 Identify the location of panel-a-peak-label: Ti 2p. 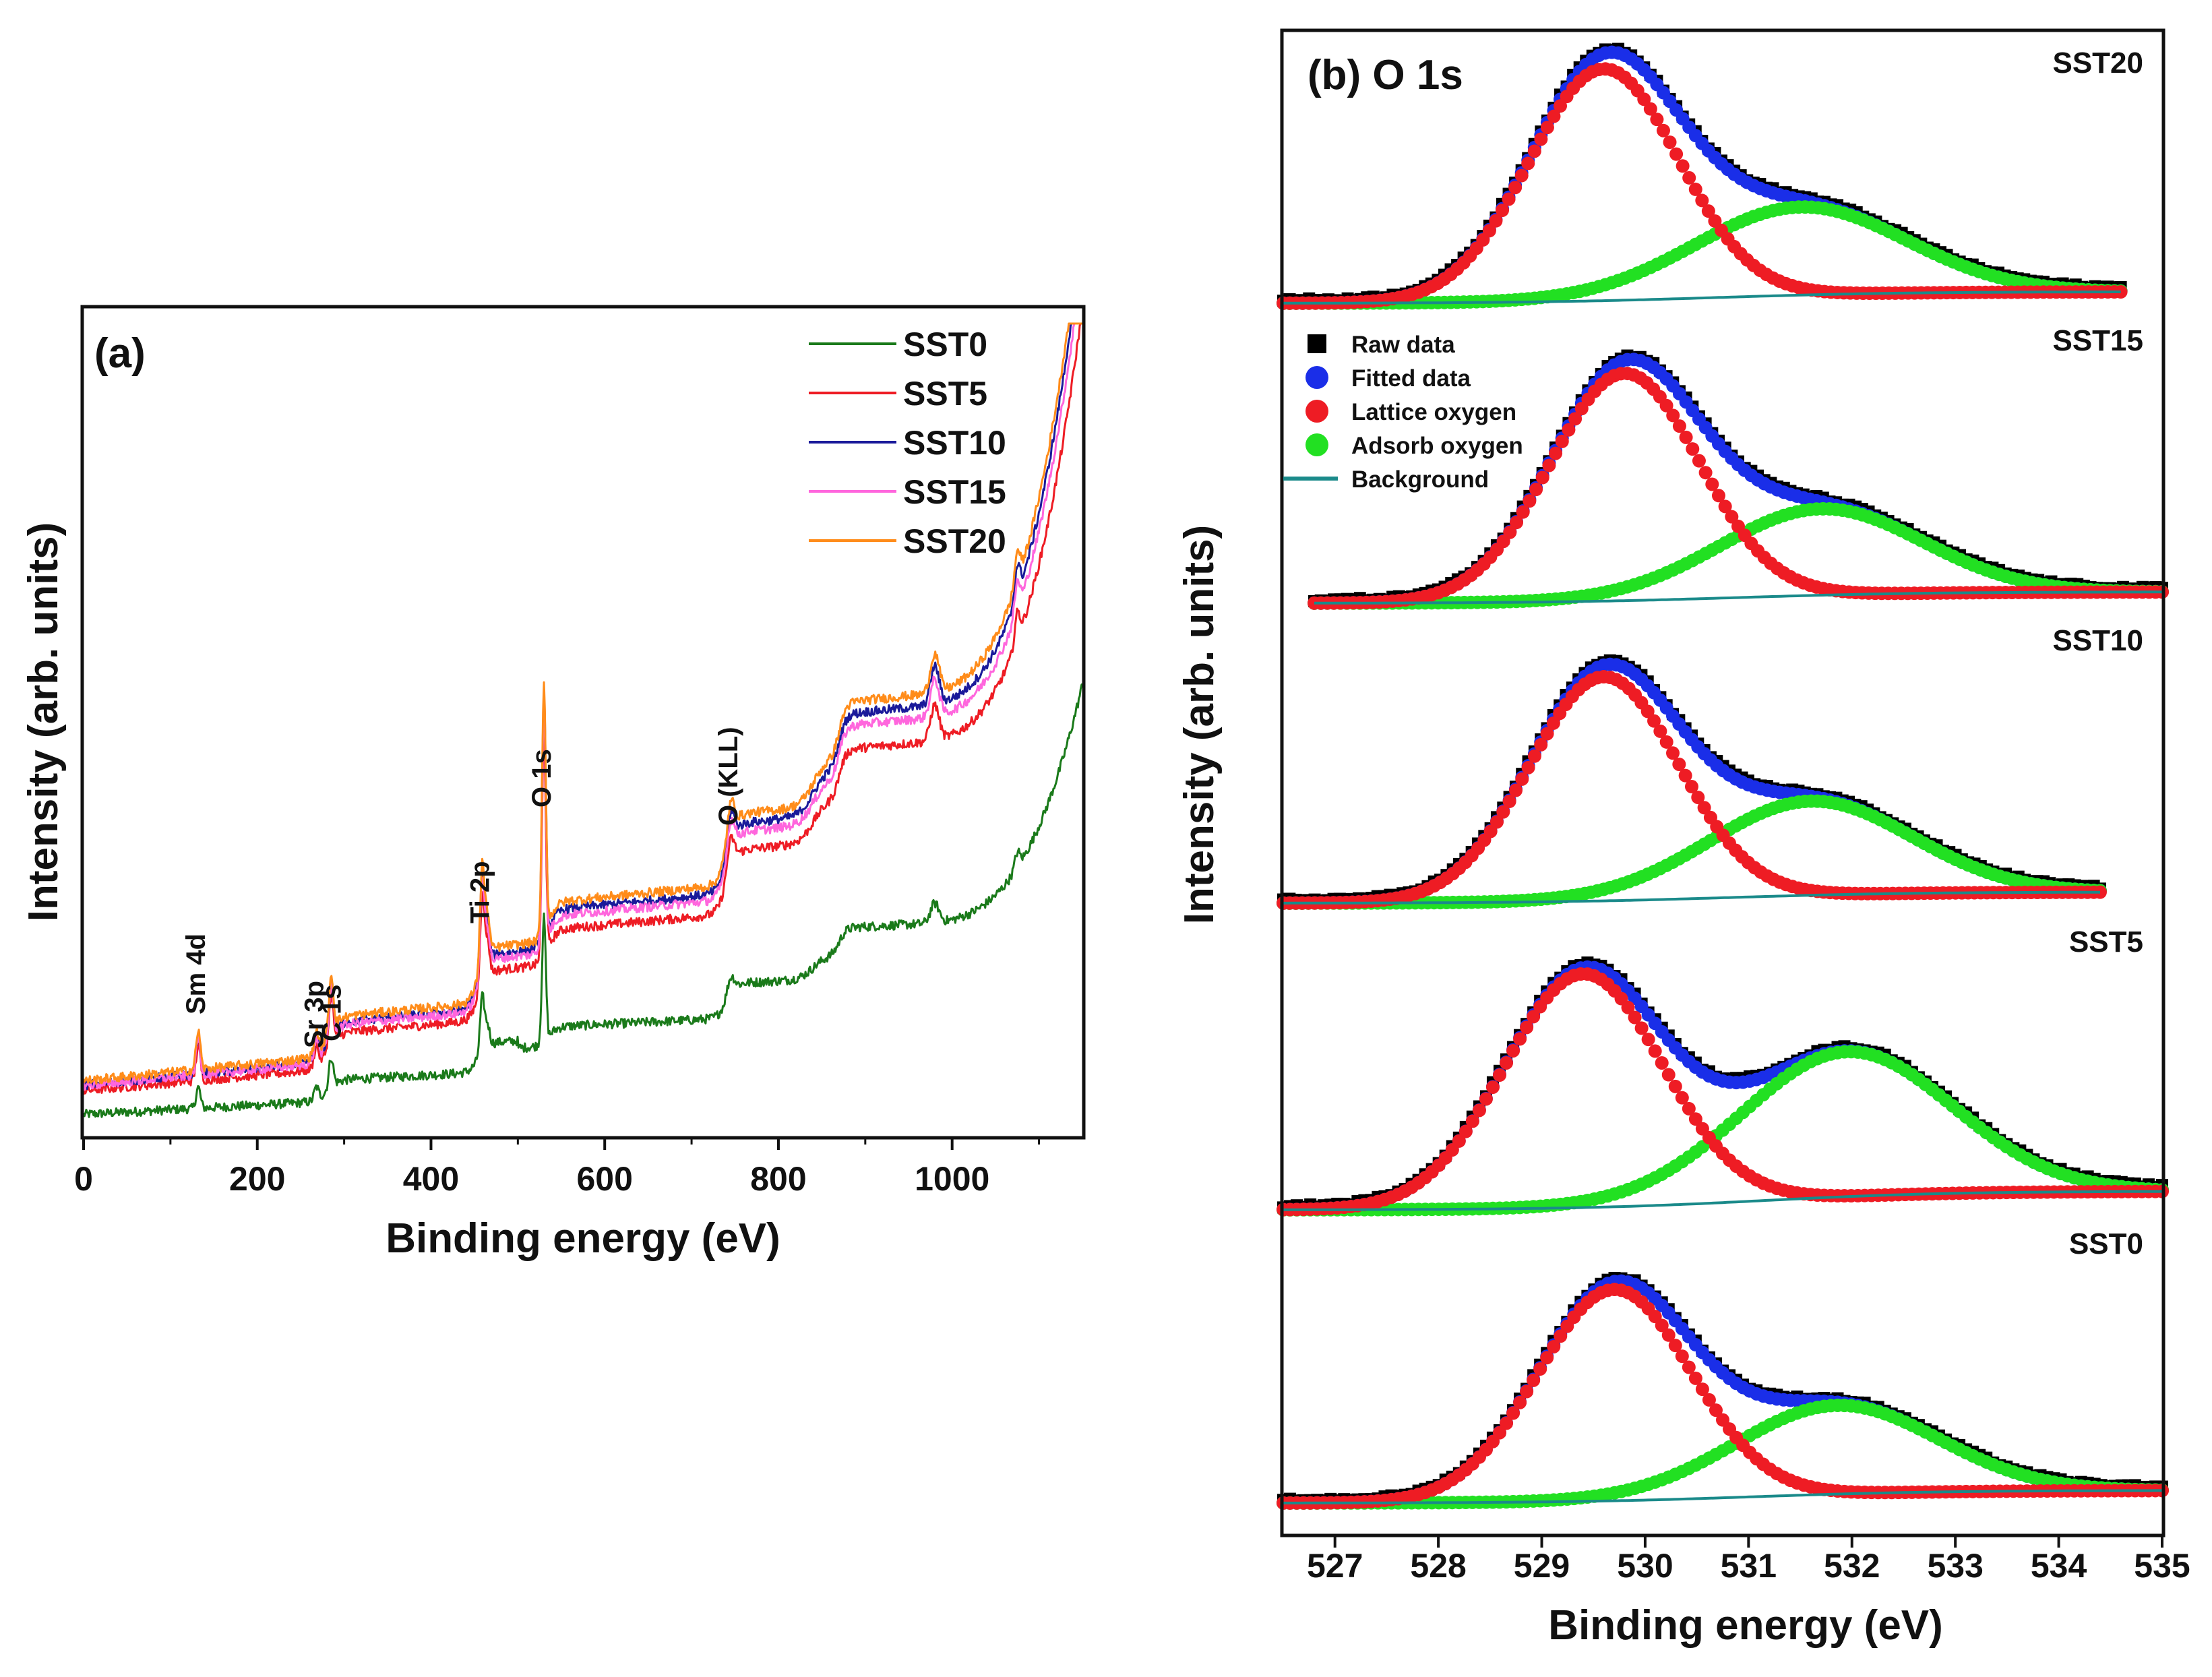
(480, 892).